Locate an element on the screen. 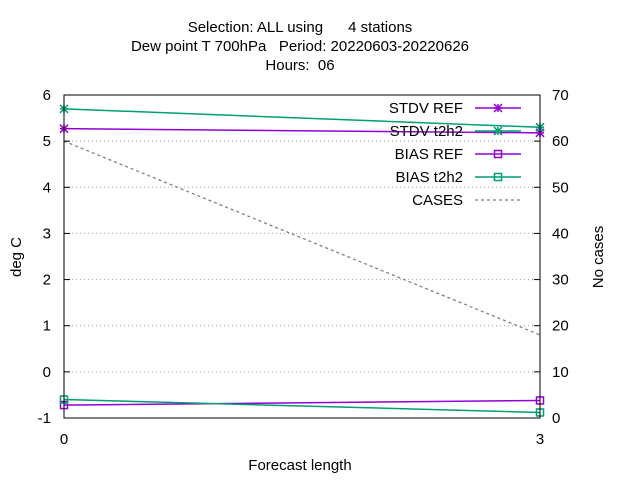  x-tick-label: 3 is located at coordinates (540, 439).